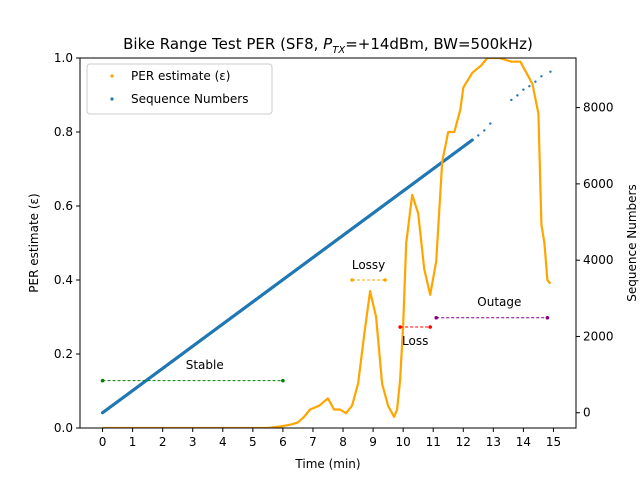  What do you see at coordinates (330, 438) in the screenshot?
I see `x-axis: 0 1 2 3 4 5 6 7 8 9 10 11 12 13 14 15` at bounding box center [330, 438].